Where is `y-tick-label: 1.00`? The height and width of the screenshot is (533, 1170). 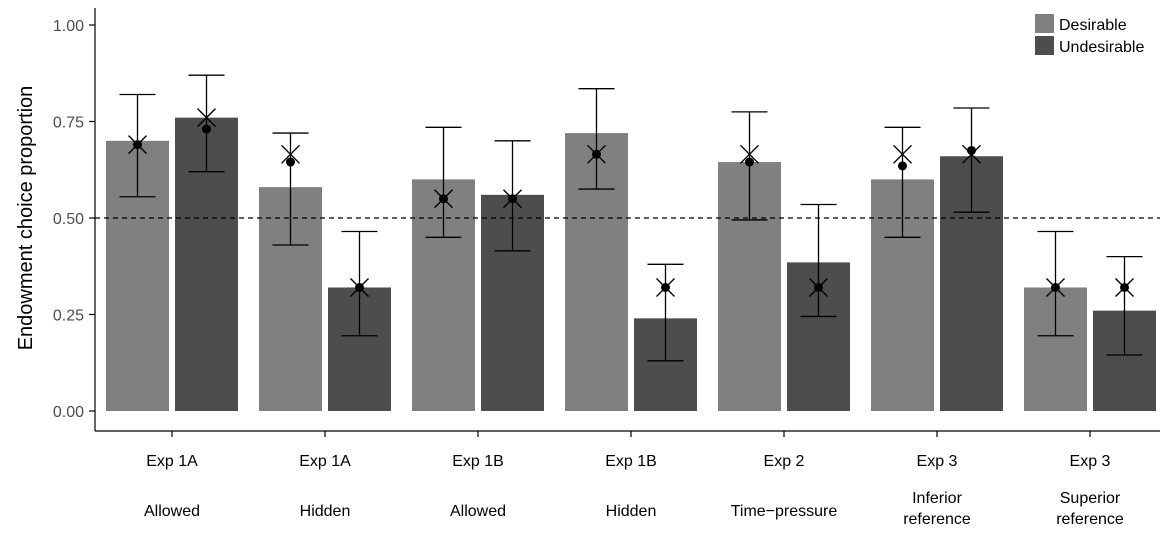 y-tick-label: 1.00 is located at coordinates (68, 26).